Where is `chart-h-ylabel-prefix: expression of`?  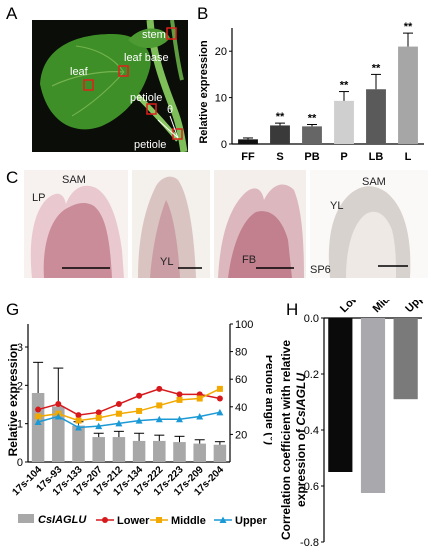
chart-h-ylabel-prefix: expression of is located at coordinates (301, 466).